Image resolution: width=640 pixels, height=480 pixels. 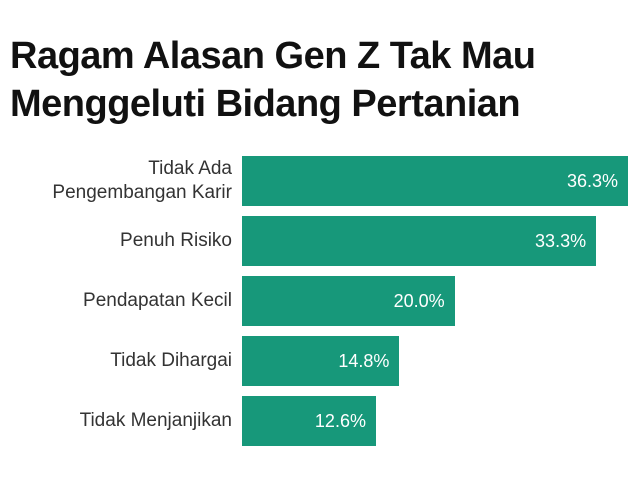 I want to click on y-tick-label: Tidak Ada Pengembangan Karir, so click(x=142, y=180).